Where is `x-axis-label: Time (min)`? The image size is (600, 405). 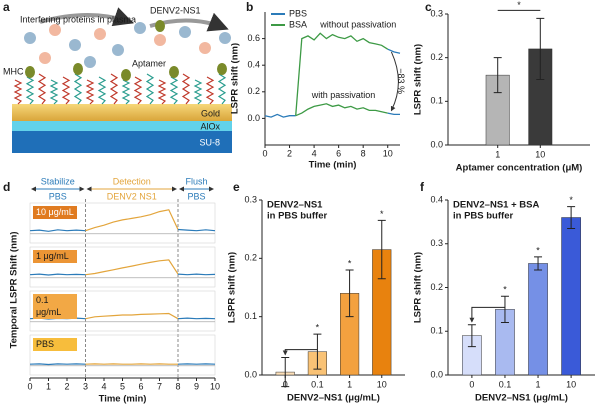
x-axis-label: Time (min) is located at coordinates (333, 165).